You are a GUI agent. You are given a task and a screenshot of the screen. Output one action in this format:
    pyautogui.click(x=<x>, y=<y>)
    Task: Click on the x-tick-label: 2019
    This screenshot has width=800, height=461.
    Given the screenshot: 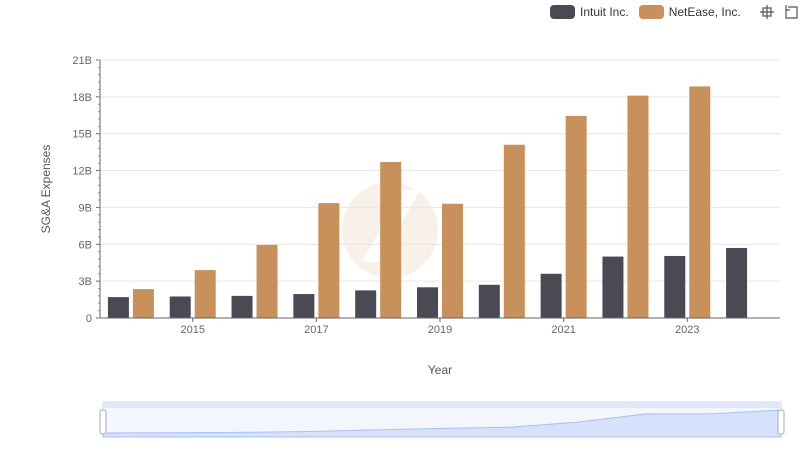 What is the action you would take?
    pyautogui.click(x=440, y=330)
    